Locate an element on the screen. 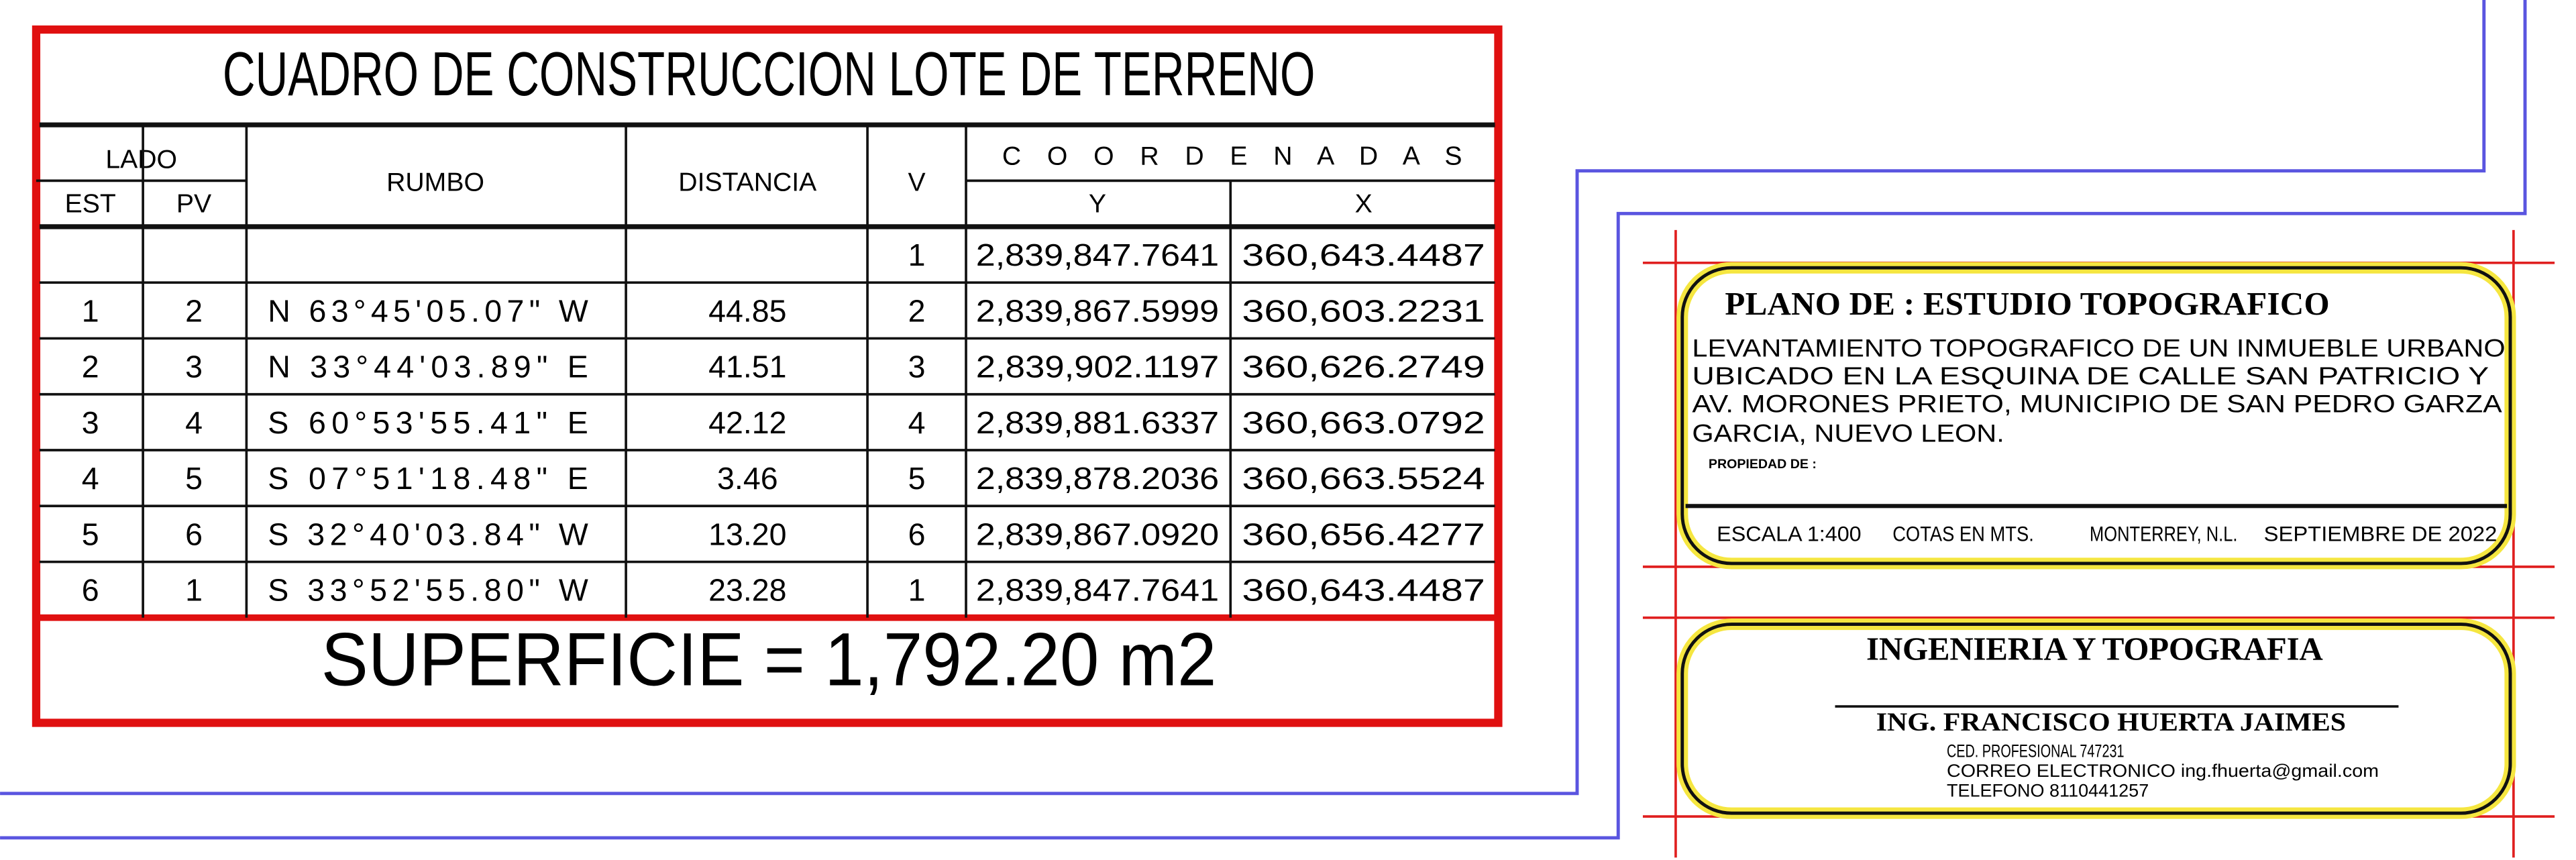  cell: 2,839,867.0920 is located at coordinates (1097, 534).